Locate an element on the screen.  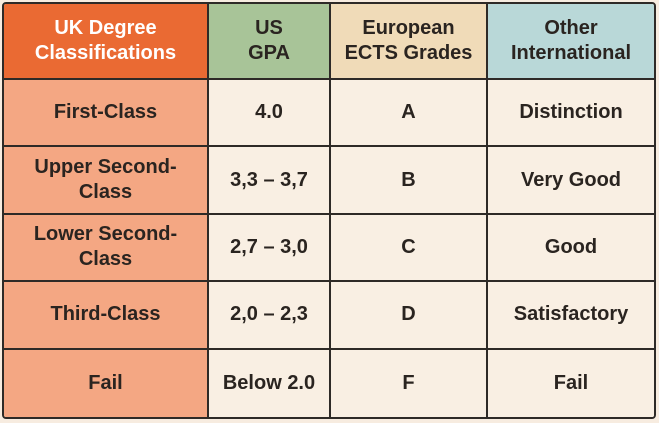
uk-class-cell: Lower Second-Class is located at coordinates (106, 248).